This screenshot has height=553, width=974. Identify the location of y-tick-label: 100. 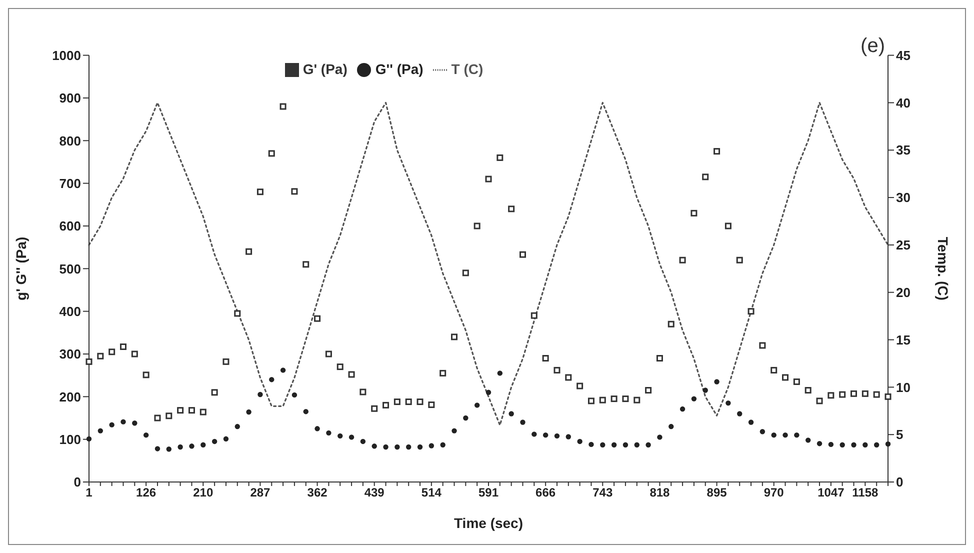
(70, 439).